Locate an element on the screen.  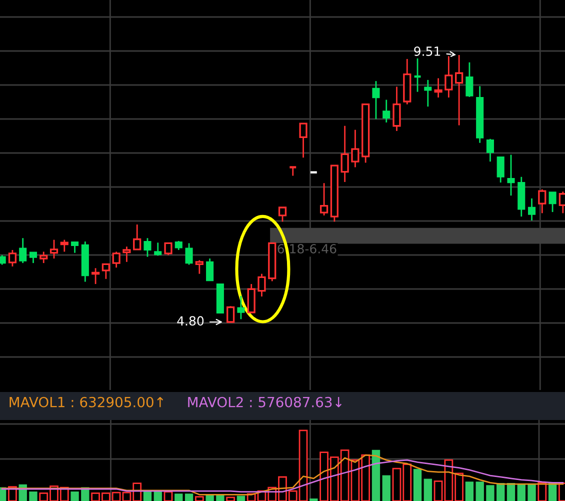
annotation: 9.51 is located at coordinates (427, 51).